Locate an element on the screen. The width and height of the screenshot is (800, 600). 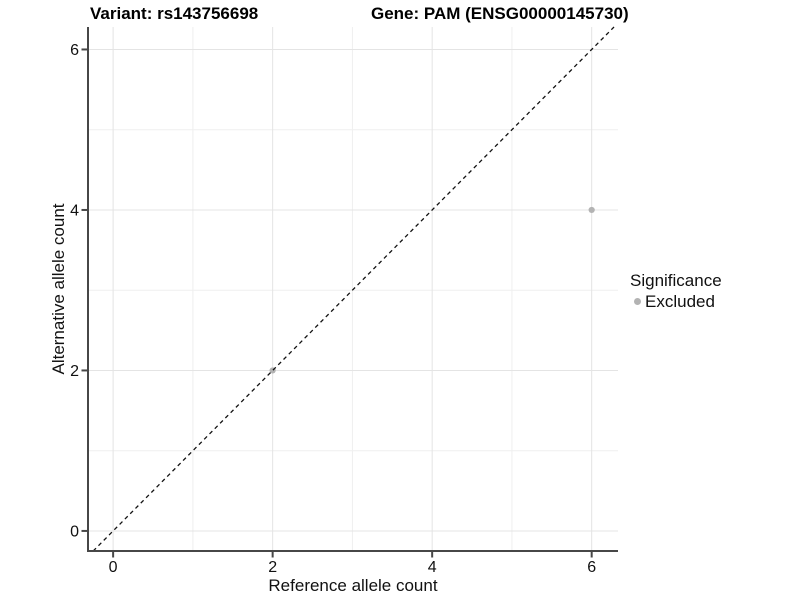
data-point is located at coordinates (591, 210).